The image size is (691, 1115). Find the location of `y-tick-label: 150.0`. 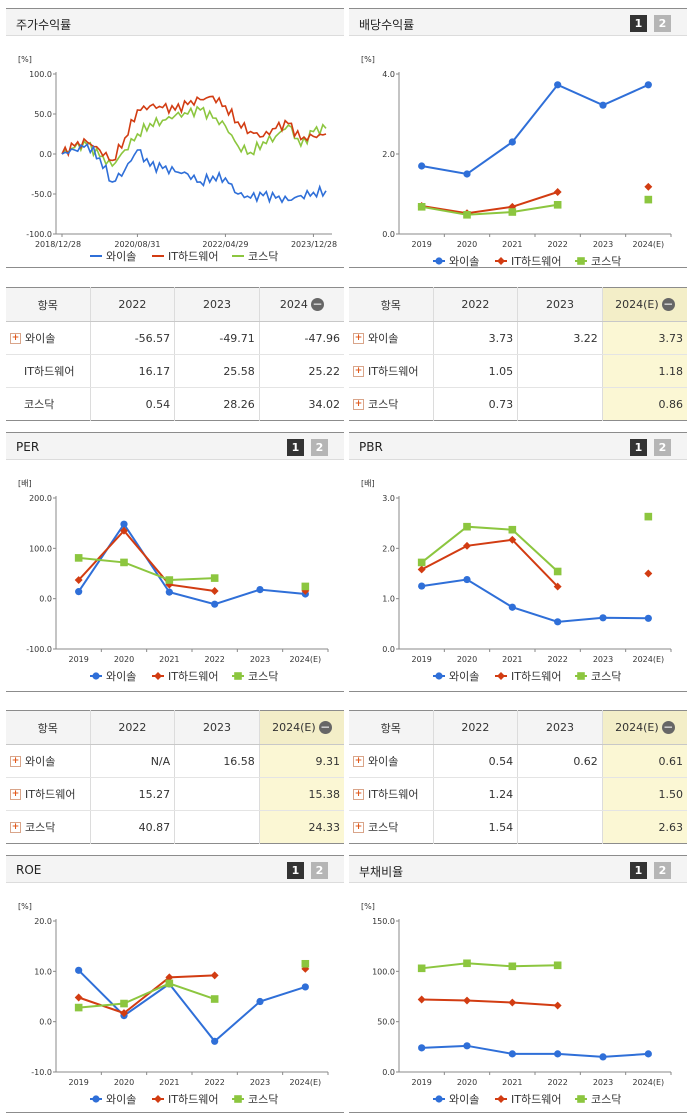

y-tick-label: 150.0 is located at coordinates (383, 921).